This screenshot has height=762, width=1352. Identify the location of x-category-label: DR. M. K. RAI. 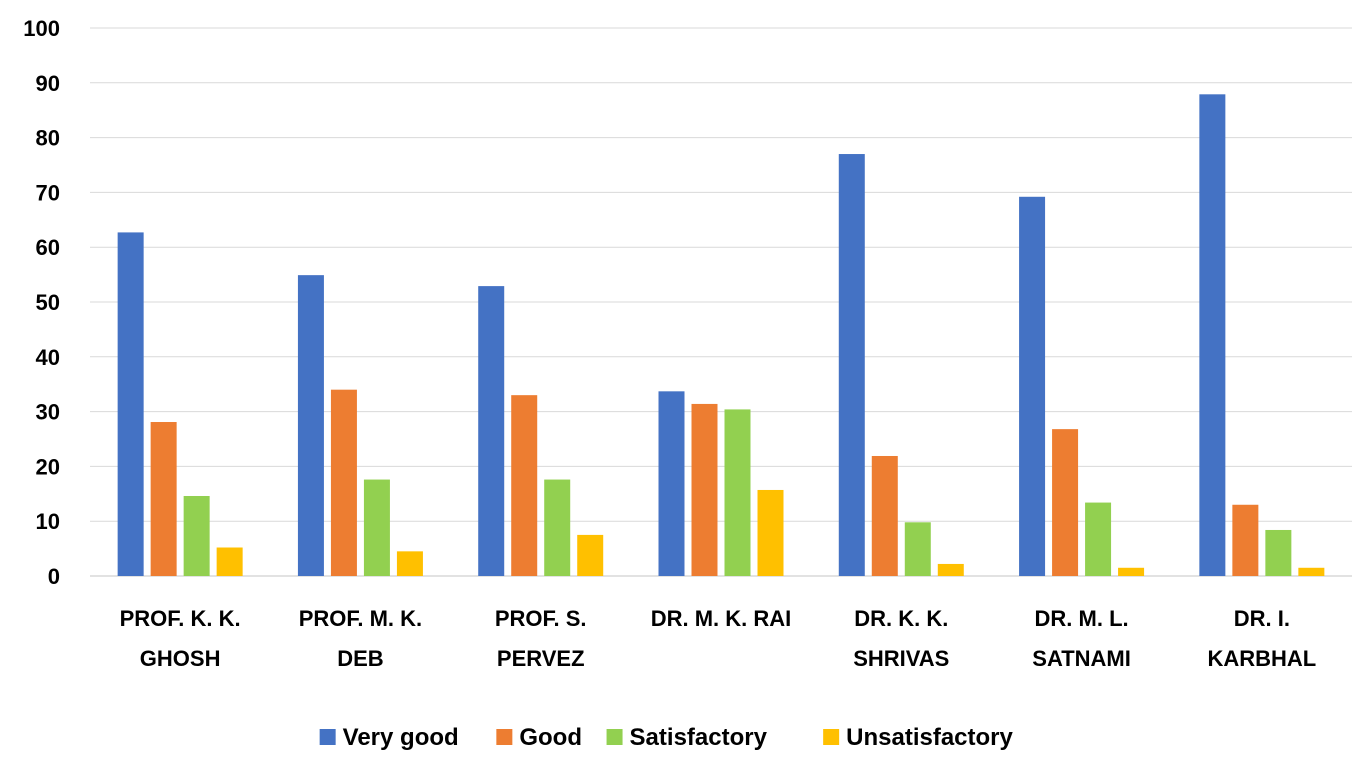
(721, 618).